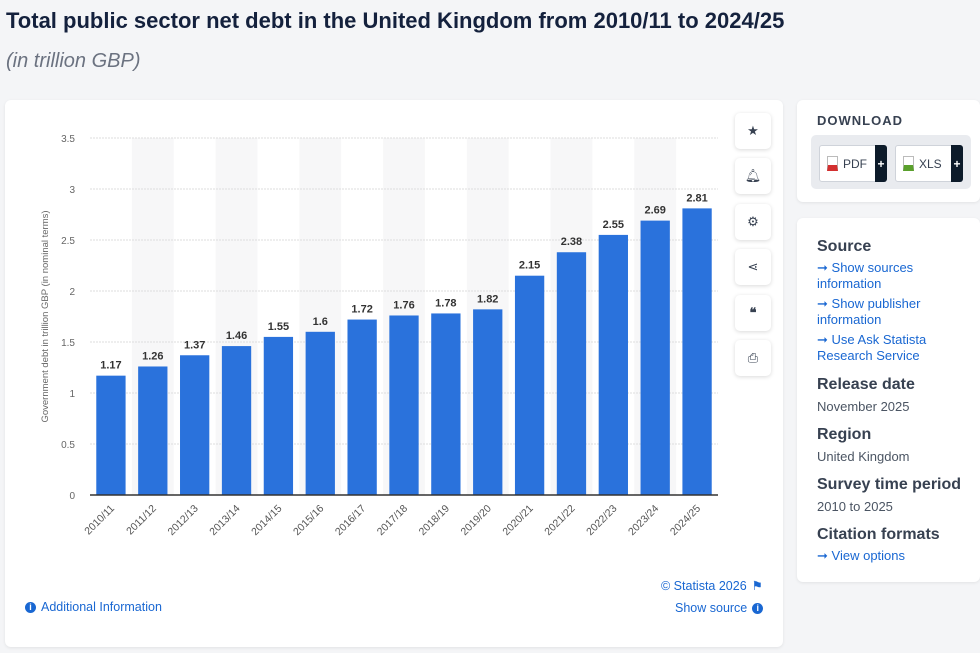  What do you see at coordinates (68, 445) in the screenshot?
I see `y-tick-label: 0.5` at bounding box center [68, 445].